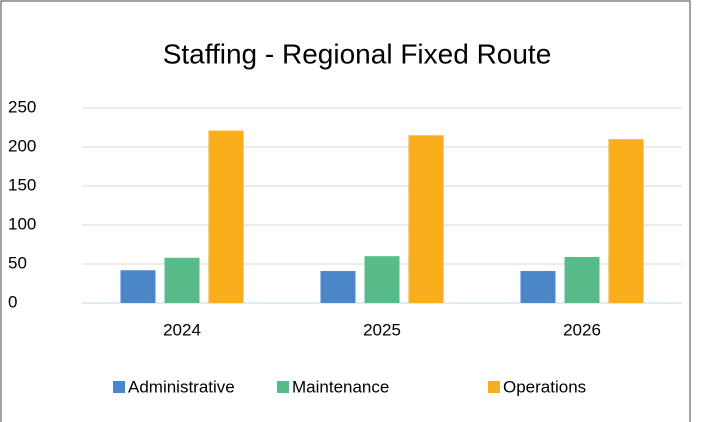 The width and height of the screenshot is (703, 422). Describe the element at coordinates (22, 223) in the screenshot. I see `y-tick-label: 100` at that location.